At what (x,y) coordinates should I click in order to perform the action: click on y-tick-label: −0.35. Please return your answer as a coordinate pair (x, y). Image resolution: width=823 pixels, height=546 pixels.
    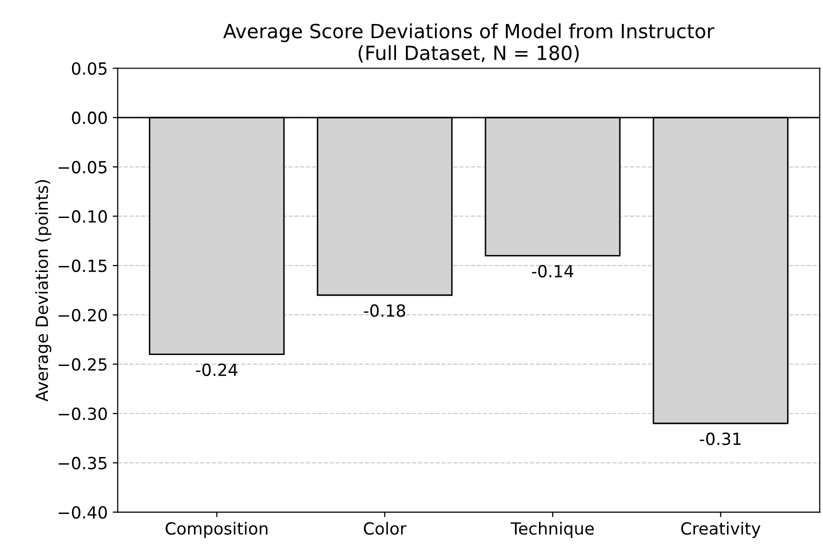
    Looking at the image, I should click on (82, 463).